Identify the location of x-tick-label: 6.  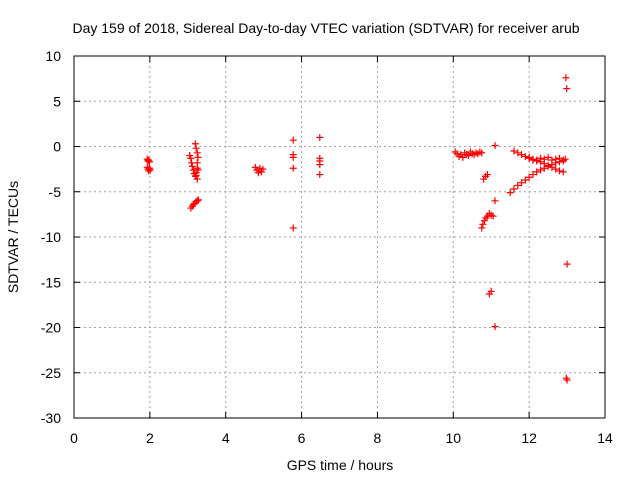
(302, 438).